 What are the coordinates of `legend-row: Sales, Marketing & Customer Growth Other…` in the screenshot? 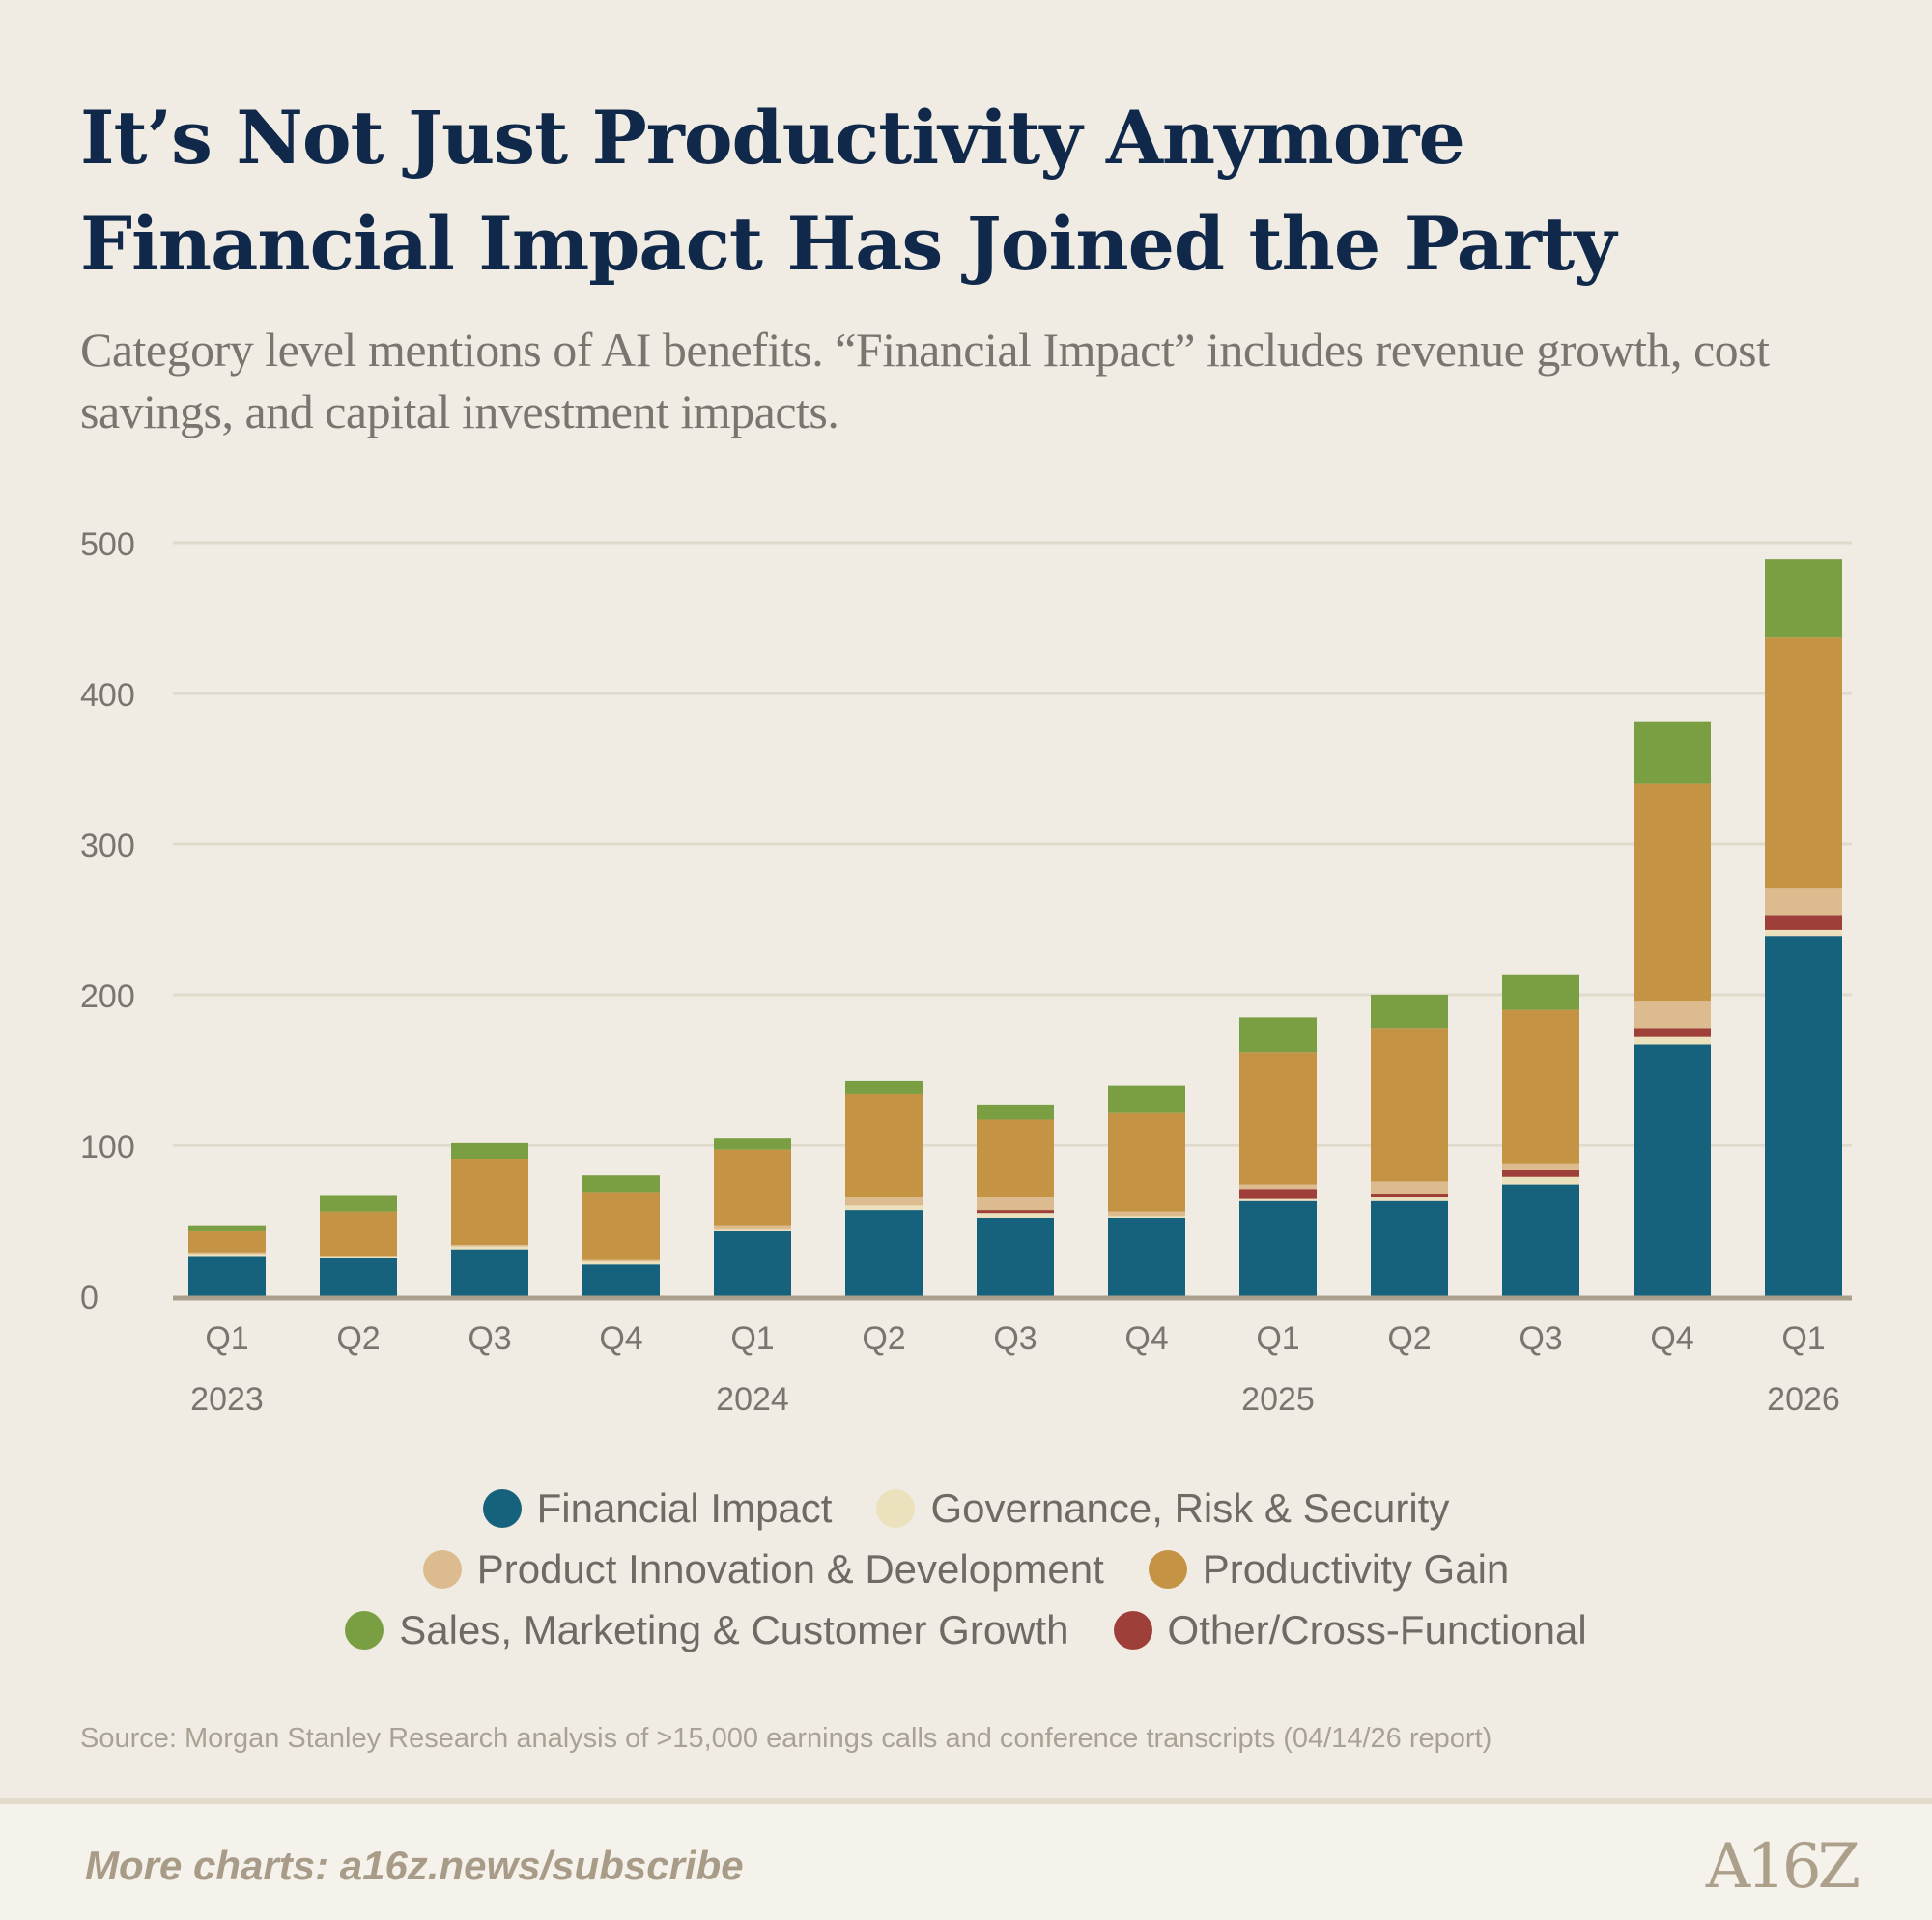 It's located at (966, 1629).